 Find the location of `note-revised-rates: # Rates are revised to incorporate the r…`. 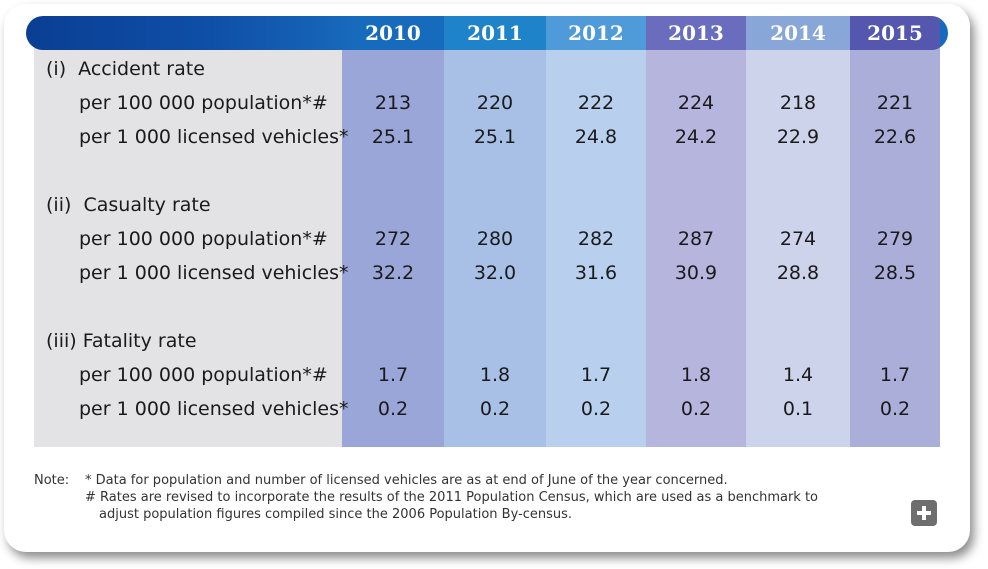

note-revised-rates: # Rates are revised to incorporate the r… is located at coordinates (452, 497).